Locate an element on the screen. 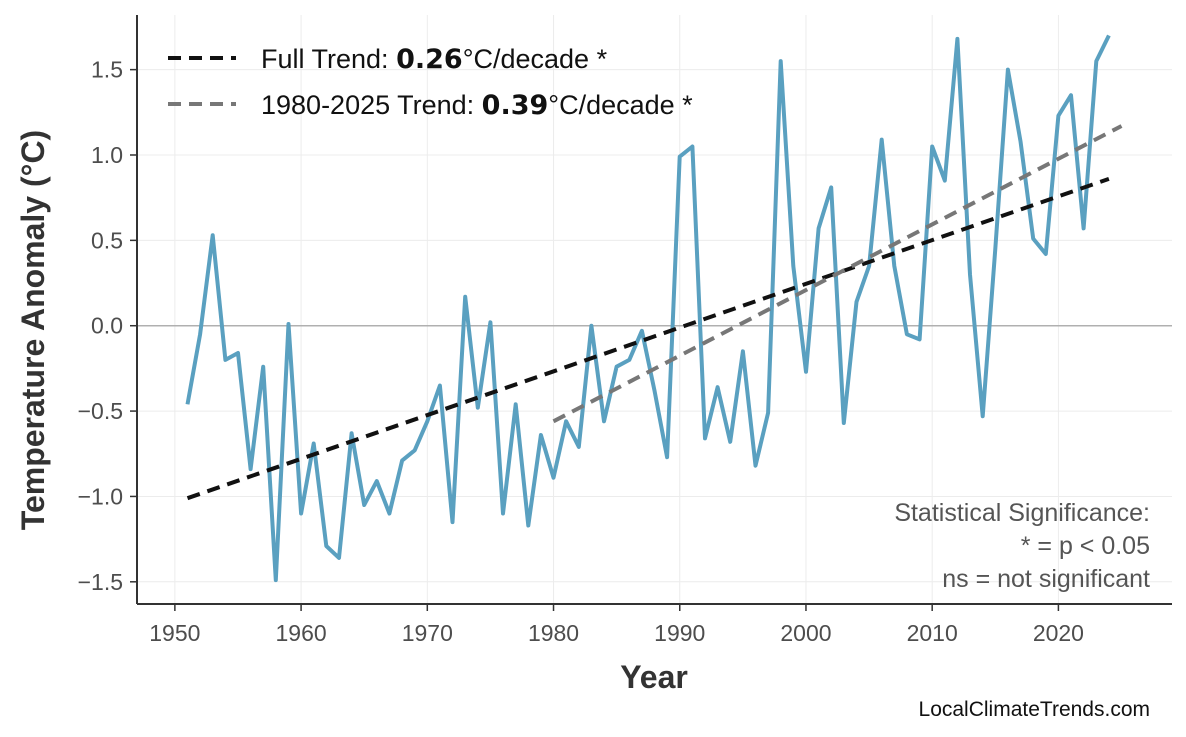 This screenshot has width=1186, height=737. x-tick-label: 1960 is located at coordinates (300, 633).